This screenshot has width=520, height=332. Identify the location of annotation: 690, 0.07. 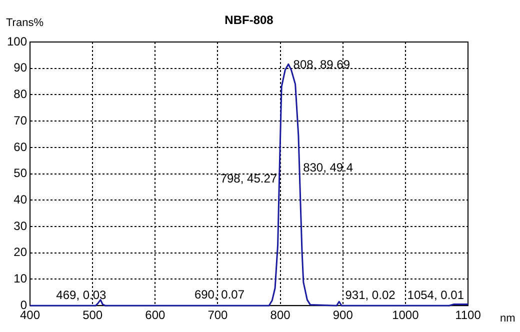
(219, 295).